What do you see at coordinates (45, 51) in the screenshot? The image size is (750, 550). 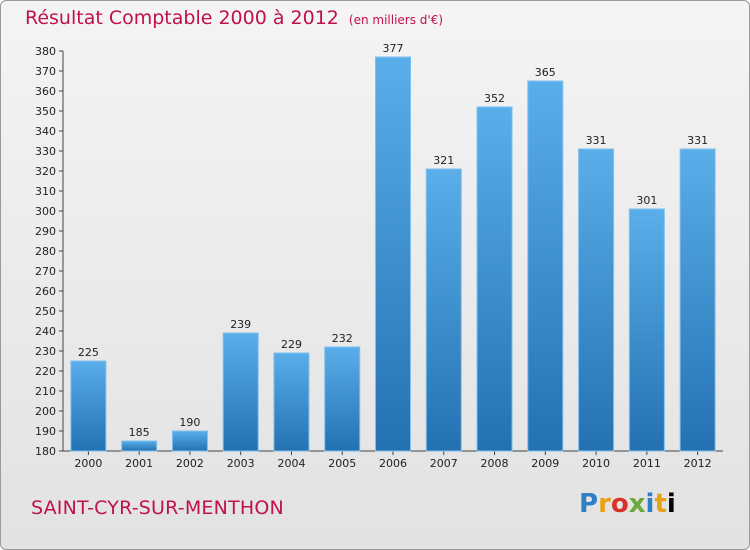 I see `y-tick-label: 380` at bounding box center [45, 51].